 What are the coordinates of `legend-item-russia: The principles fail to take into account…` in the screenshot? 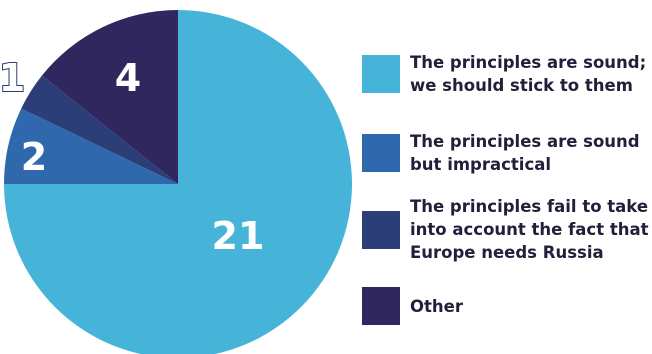 It's located at (506, 229).